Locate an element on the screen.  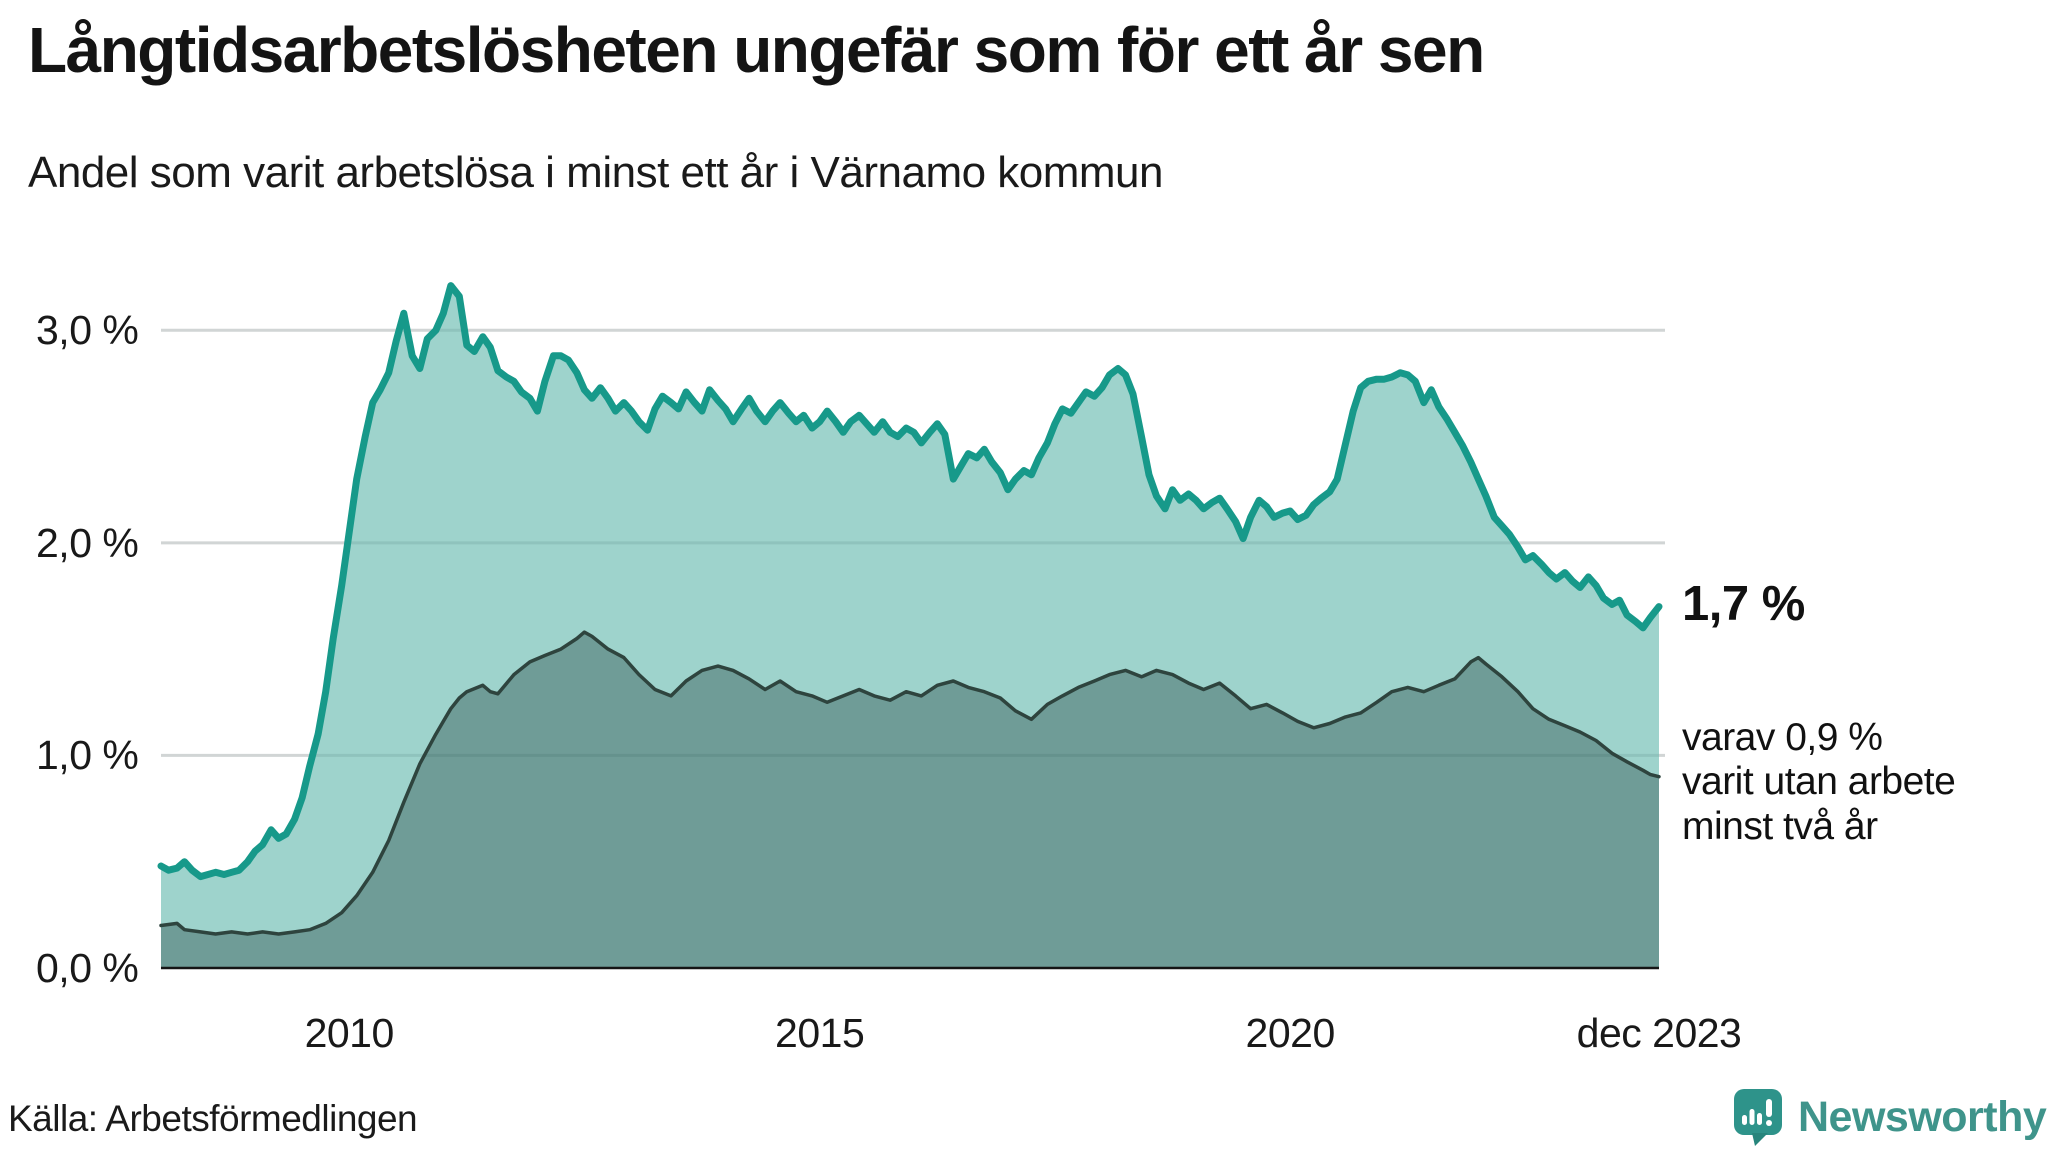
y-tick-label: 2,0 % is located at coordinates (87, 542).